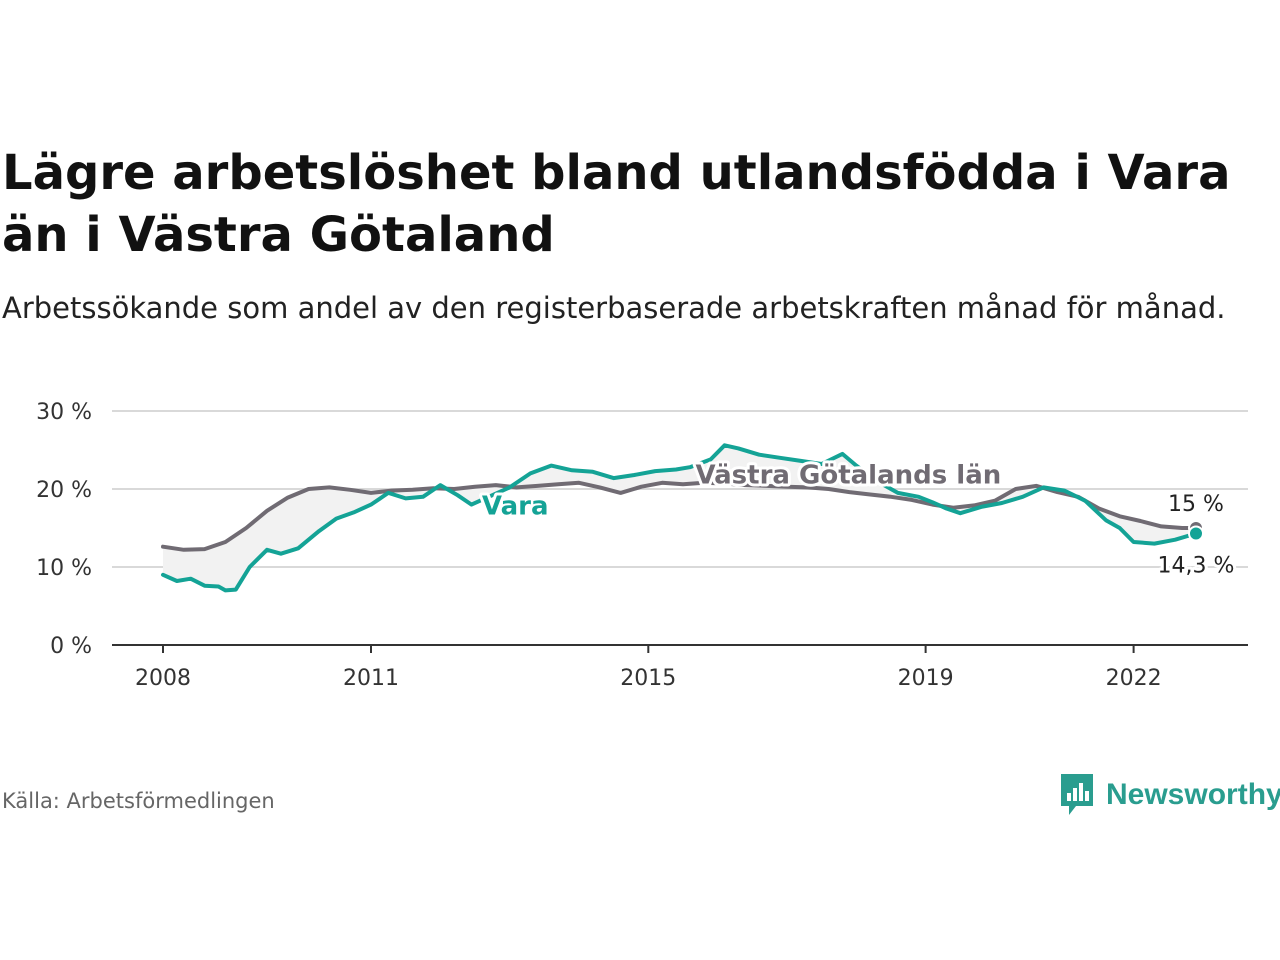 The width and height of the screenshot is (1280, 960). What do you see at coordinates (515, 507) in the screenshot?
I see `series-label-vara: Vara` at bounding box center [515, 507].